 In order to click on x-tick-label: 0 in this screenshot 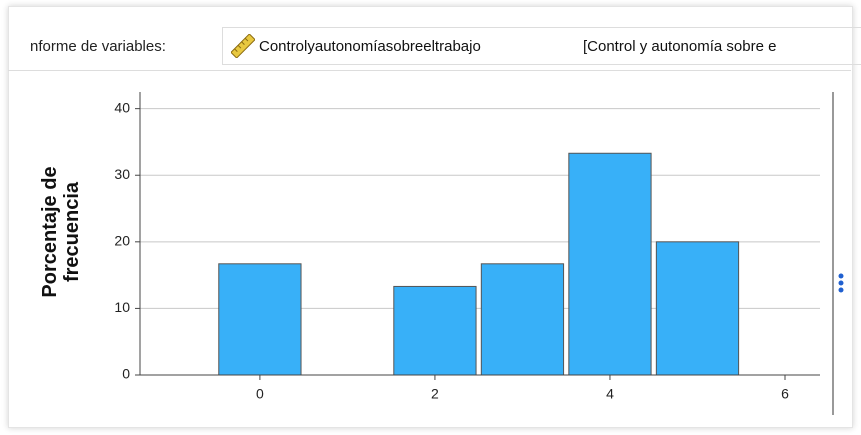, I will do `click(260, 394)`.